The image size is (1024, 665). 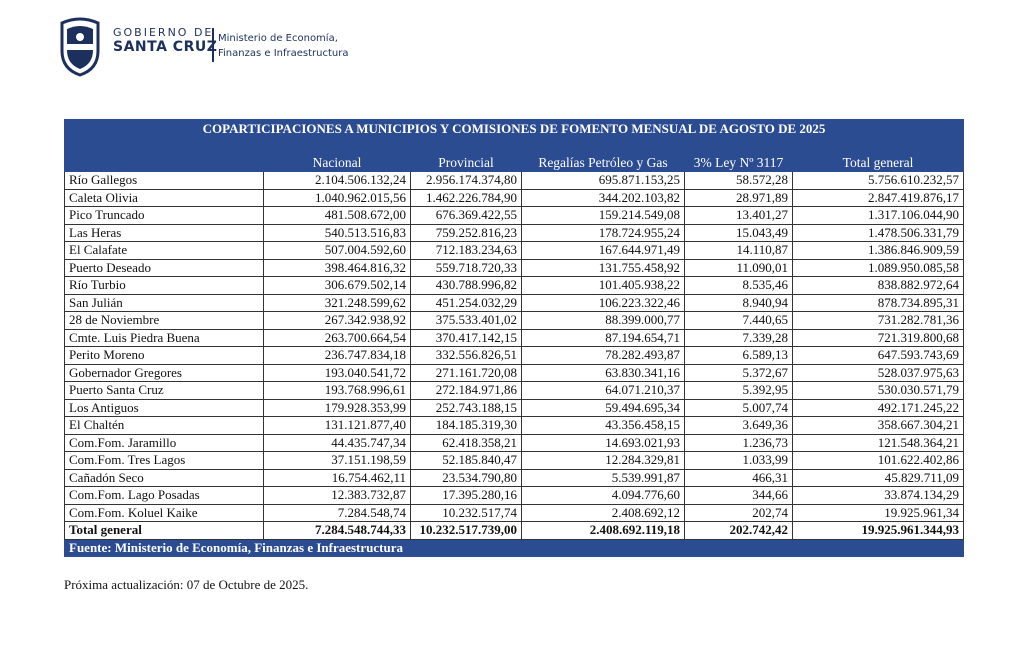 I want to click on cell: 2.408.692.119,18, so click(x=603, y=530).